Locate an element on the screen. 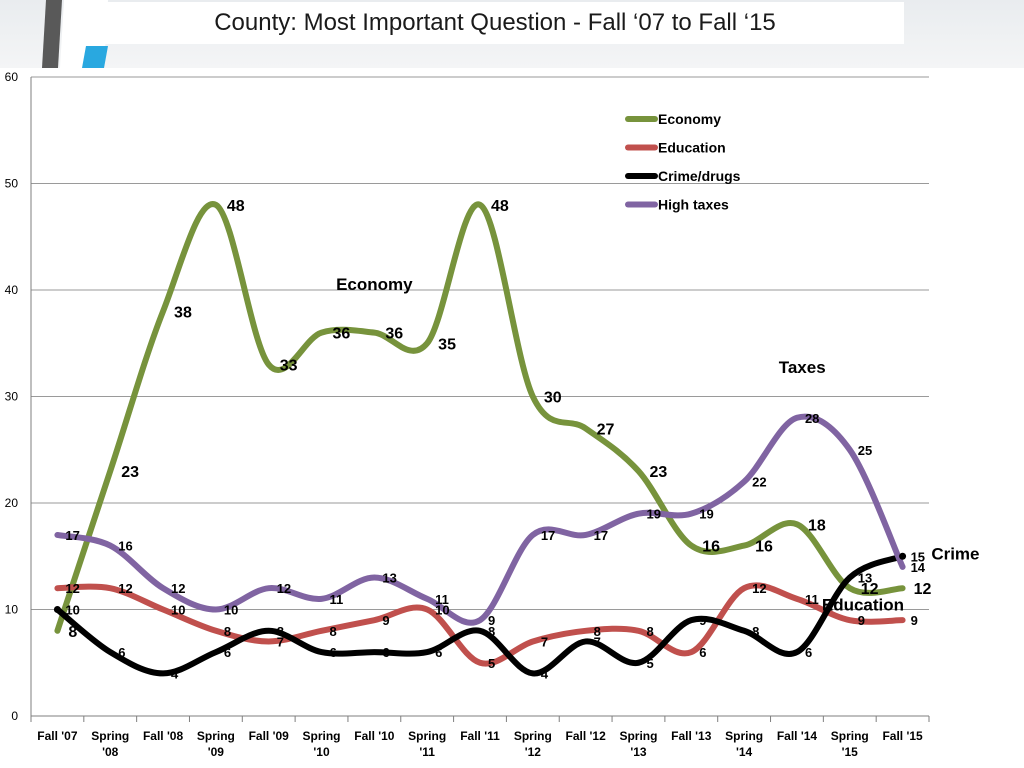 Image resolution: width=1024 pixels, height=768 pixels. x-tick-label: Fall '15 is located at coordinates (902, 736).